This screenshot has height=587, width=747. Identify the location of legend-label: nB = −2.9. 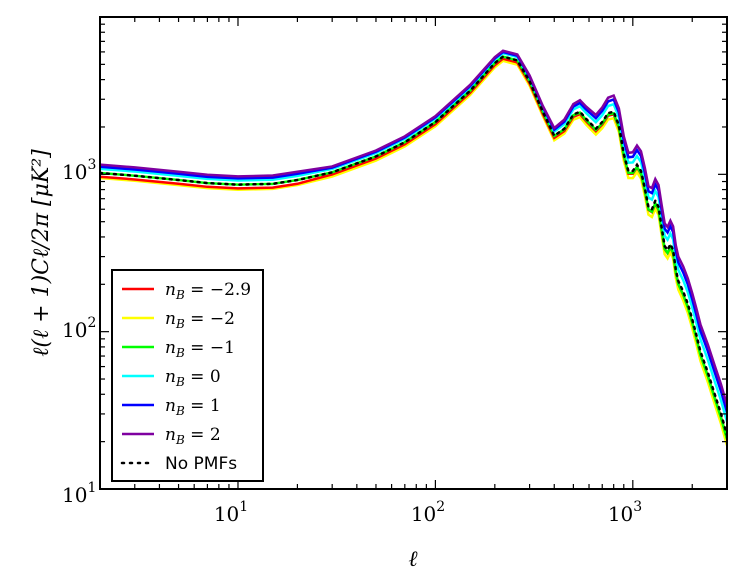
(208, 291).